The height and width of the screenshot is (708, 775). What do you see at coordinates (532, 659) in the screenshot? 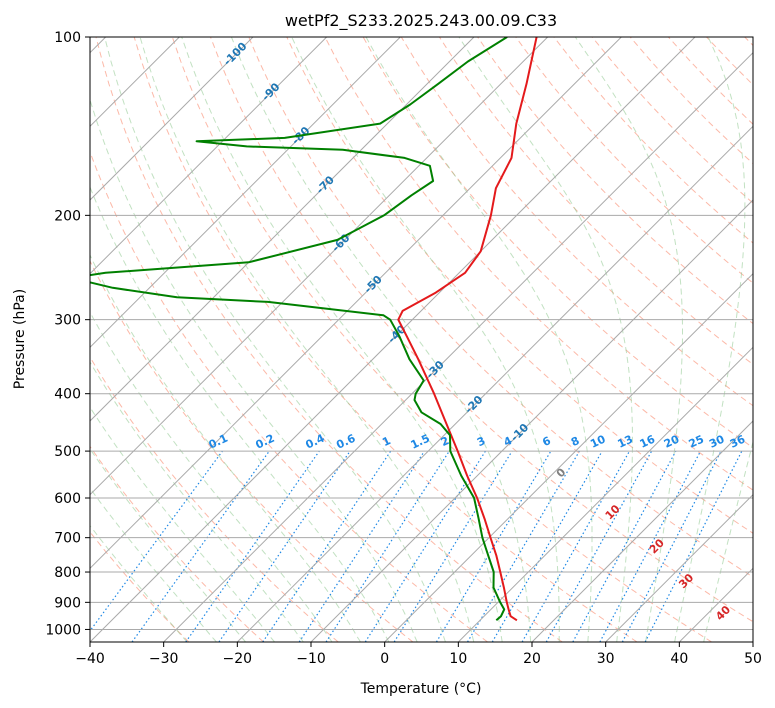
I see `x-tick-label: 20` at bounding box center [532, 659].